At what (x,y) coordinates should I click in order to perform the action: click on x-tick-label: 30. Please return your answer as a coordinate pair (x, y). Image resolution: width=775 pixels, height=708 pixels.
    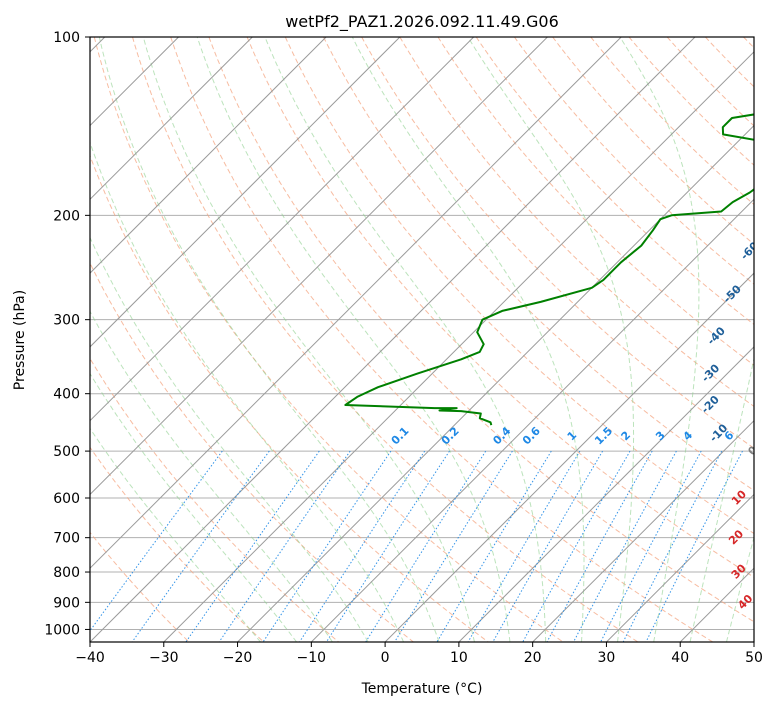
    Looking at the image, I should click on (607, 658).